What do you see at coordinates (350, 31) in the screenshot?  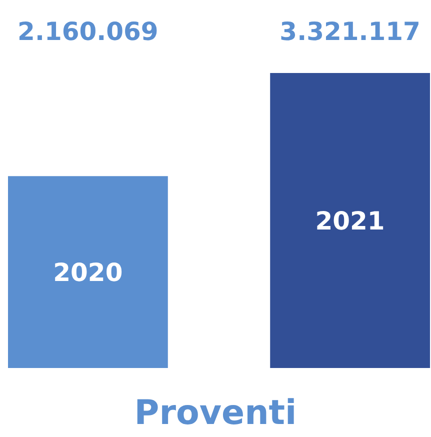 I see `data-label: 3.321.117` at bounding box center [350, 31].